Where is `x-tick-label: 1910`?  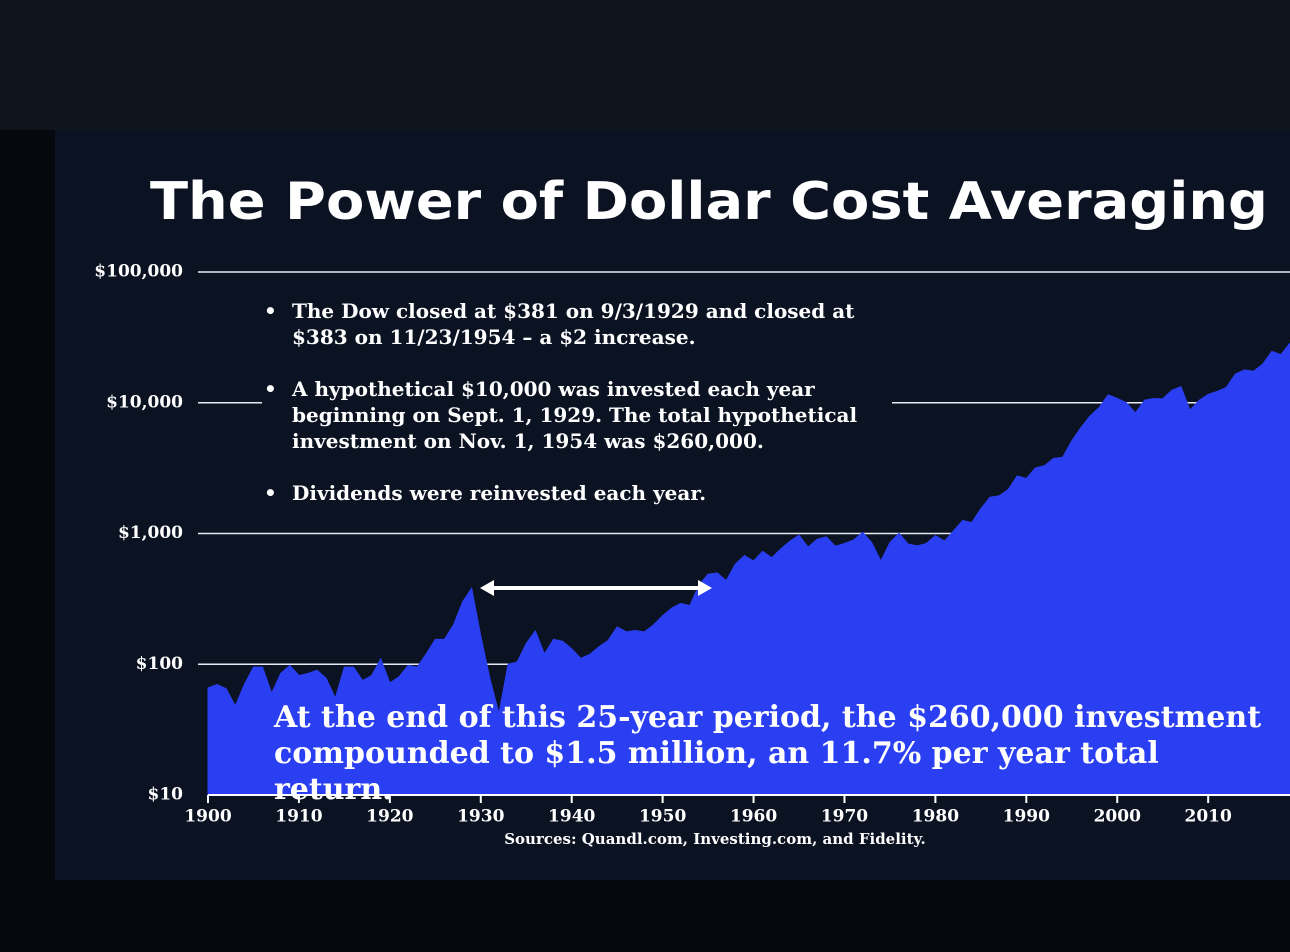
x-tick-label: 1910 is located at coordinates (298, 817).